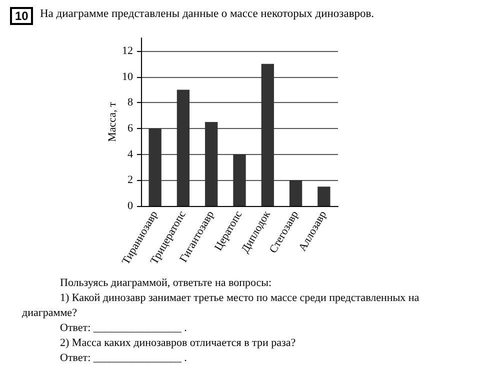 The height and width of the screenshot is (366, 478). I want to click on text: 1) Какой динозавр занимает третье место по массе среди представленных на диаграмме?, so click(221, 306).